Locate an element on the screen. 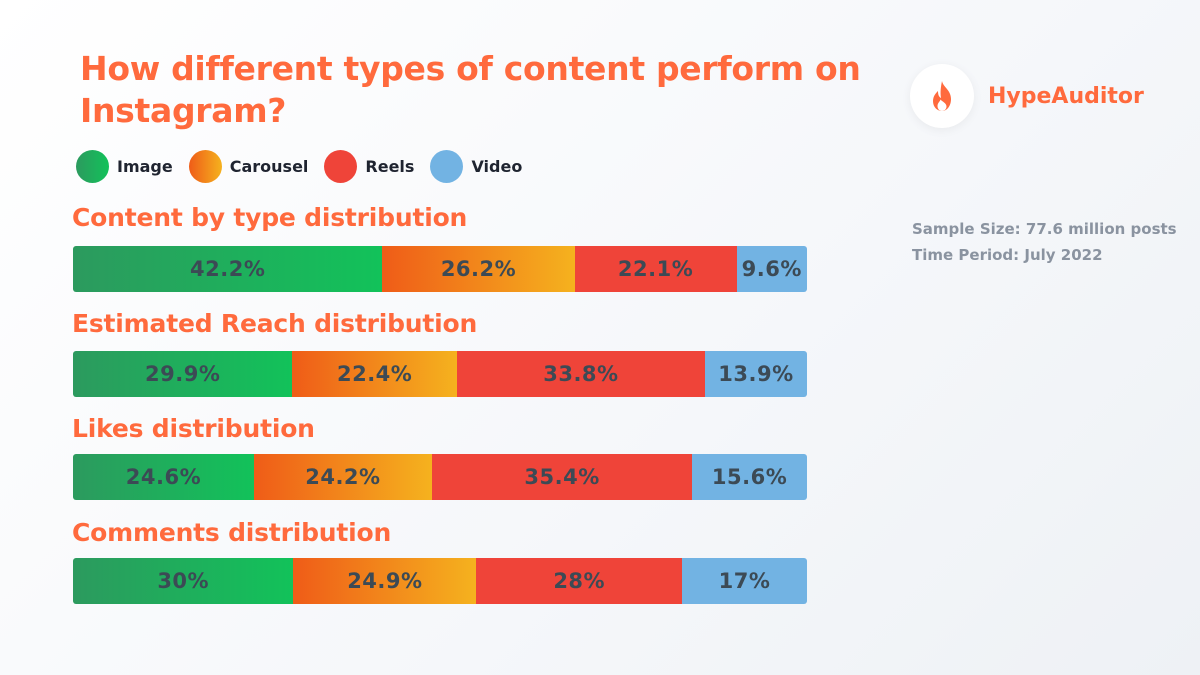 The width and height of the screenshot is (1200, 675). legend-label: Image is located at coordinates (145, 166).